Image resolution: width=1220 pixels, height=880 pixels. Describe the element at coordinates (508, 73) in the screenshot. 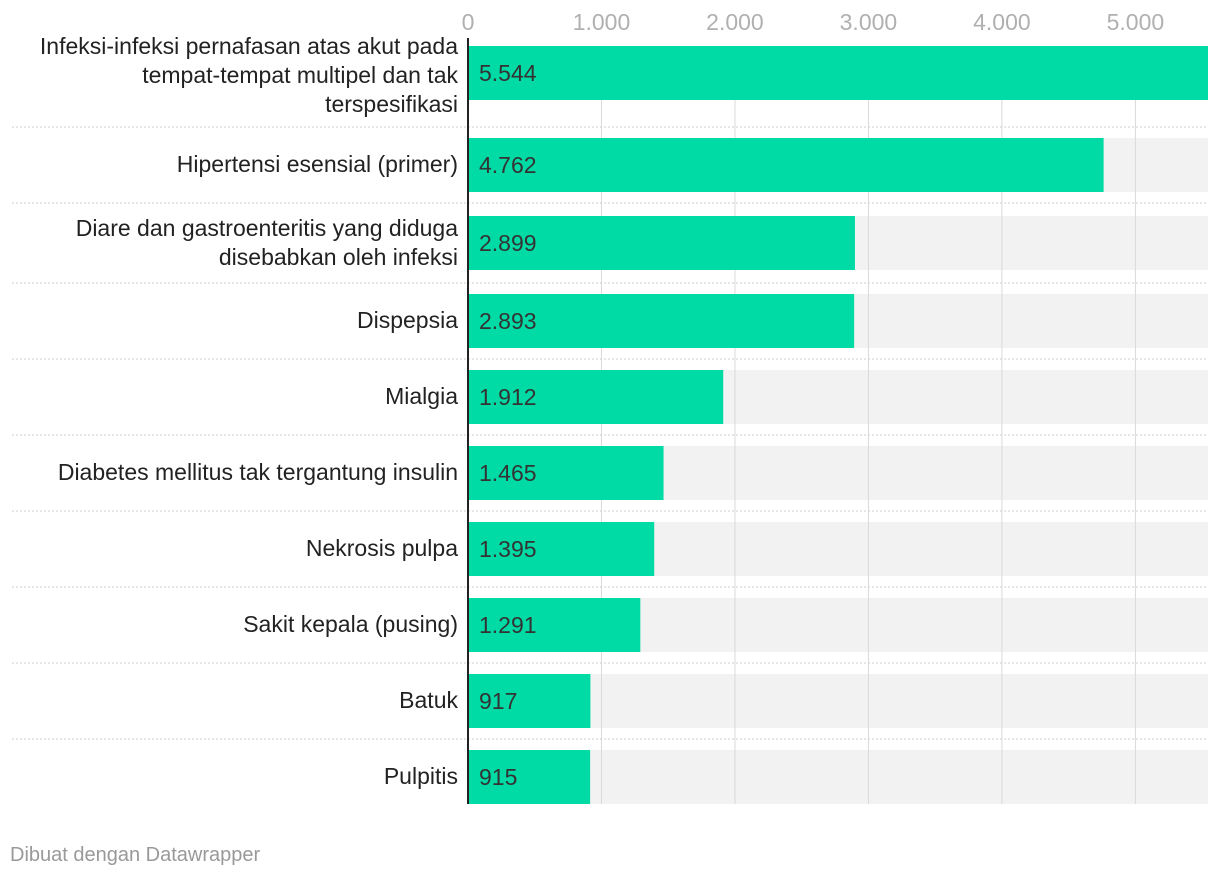

I see `value-label-0: 5.544` at that location.